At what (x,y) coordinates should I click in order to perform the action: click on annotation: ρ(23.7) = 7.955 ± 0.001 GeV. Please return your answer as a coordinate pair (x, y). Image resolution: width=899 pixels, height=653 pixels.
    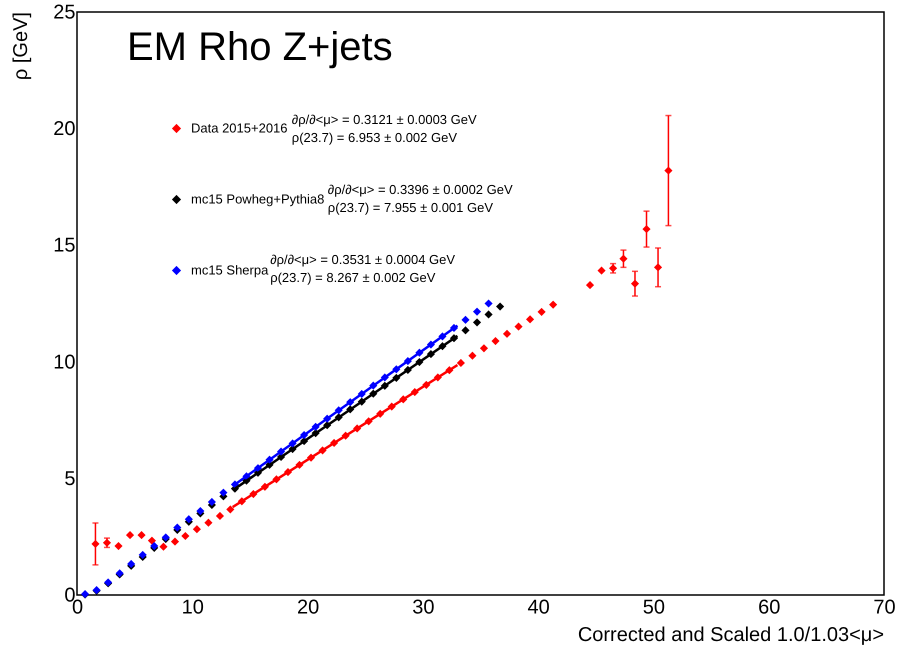
    Looking at the image, I should click on (411, 207).